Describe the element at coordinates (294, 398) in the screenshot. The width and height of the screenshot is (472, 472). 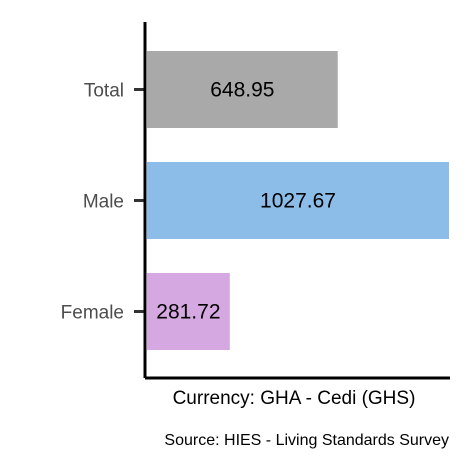
I see `x-axis-title: Currency: GHA - Cedi (GHS)` at that location.